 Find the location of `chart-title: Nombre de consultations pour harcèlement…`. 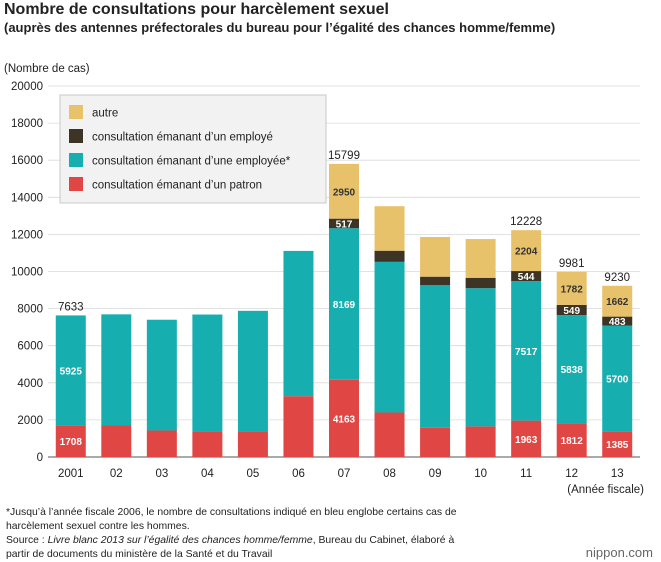

chart-title: Nombre de consultations pour harcèlement… is located at coordinates (196, 9).